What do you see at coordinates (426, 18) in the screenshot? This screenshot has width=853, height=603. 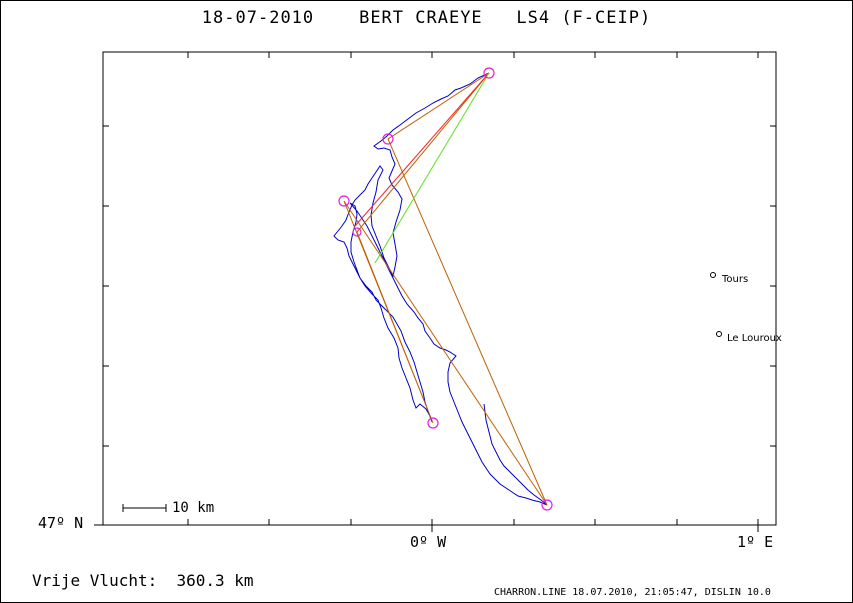 I see `flight-title: 18-07-2010 BERT CRAEYE LS4 (F-CEIP)` at bounding box center [426, 18].